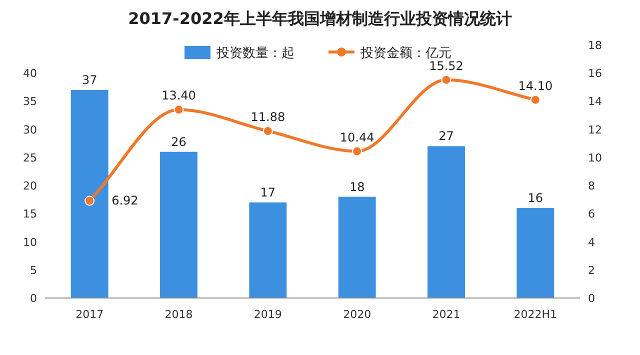 The width and height of the screenshot is (640, 355). Describe the element at coordinates (30, 242) in the screenshot. I see `y-tick-label: 10` at that location.